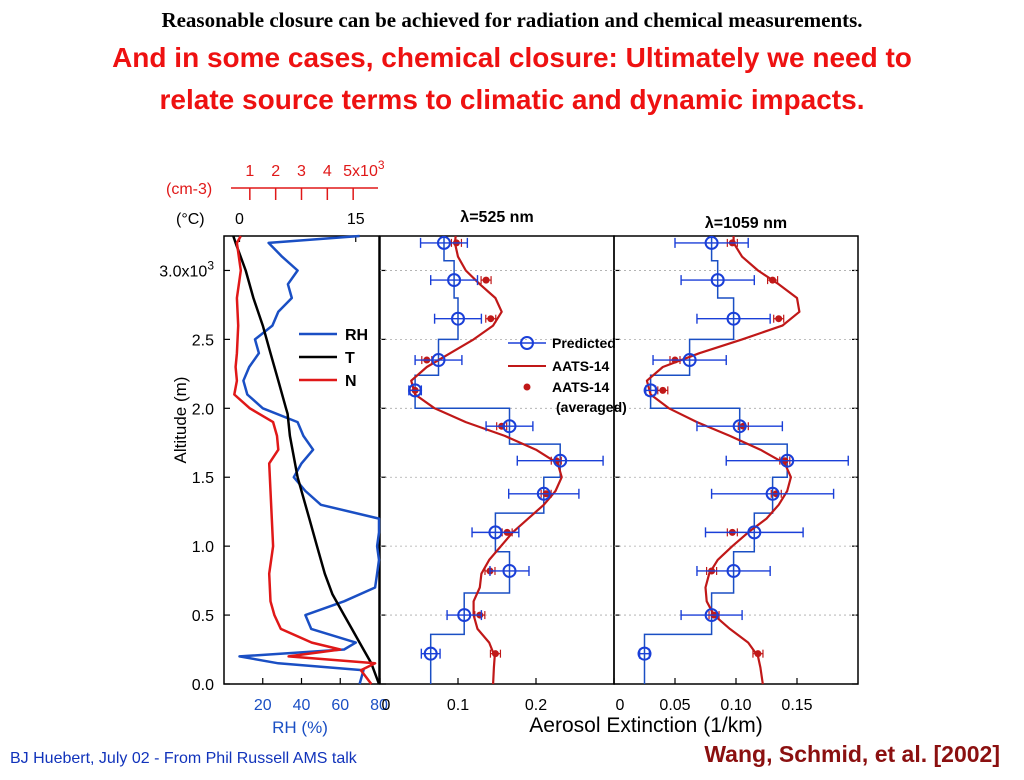 The image size is (1024, 780). Describe the element at coordinates (302, 705) in the screenshot. I see `rh-tick-label: 40` at that location.